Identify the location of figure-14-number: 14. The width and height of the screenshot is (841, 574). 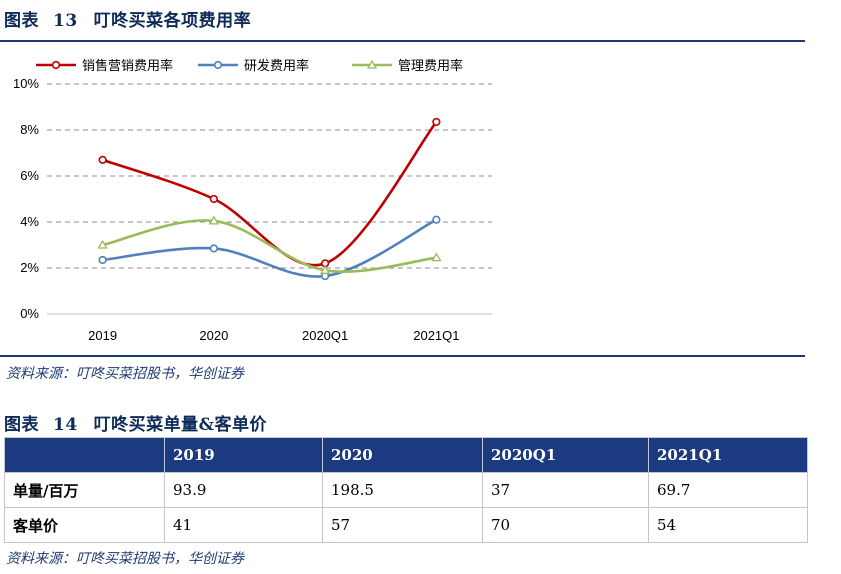
(65, 425).